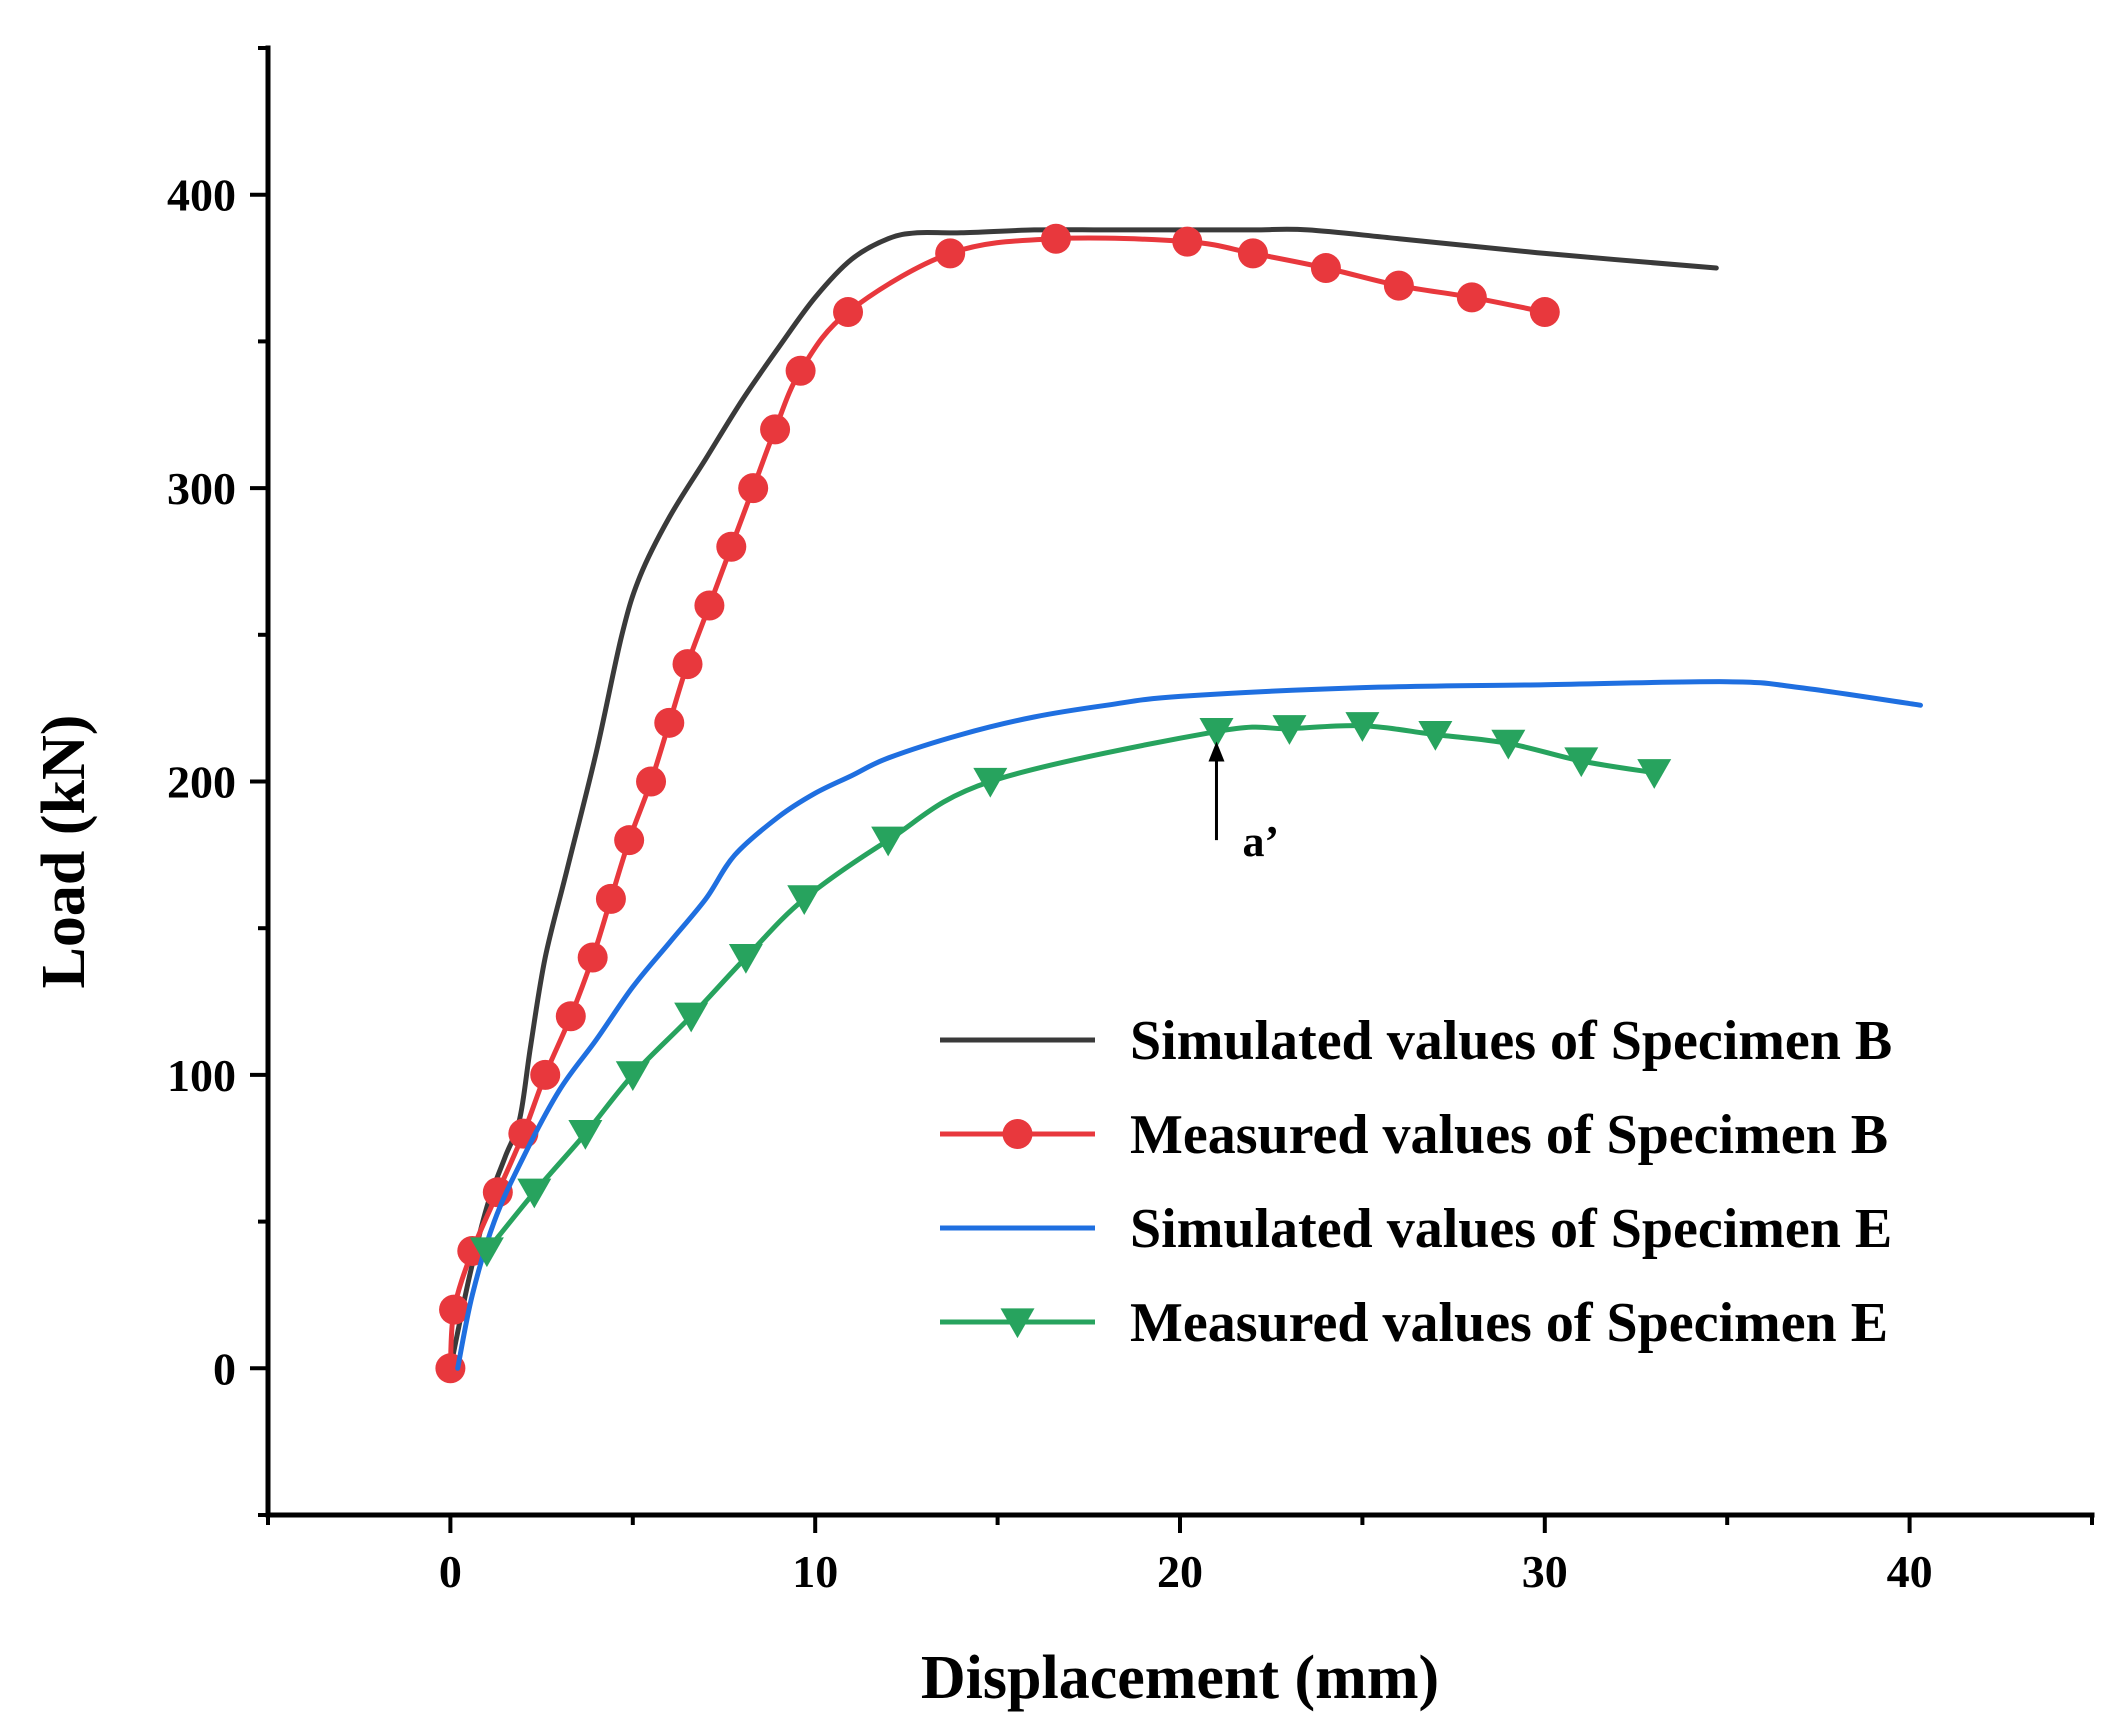  I want to click on legend-entry: Simulated values of Specimen B, so click(1416, 1041).